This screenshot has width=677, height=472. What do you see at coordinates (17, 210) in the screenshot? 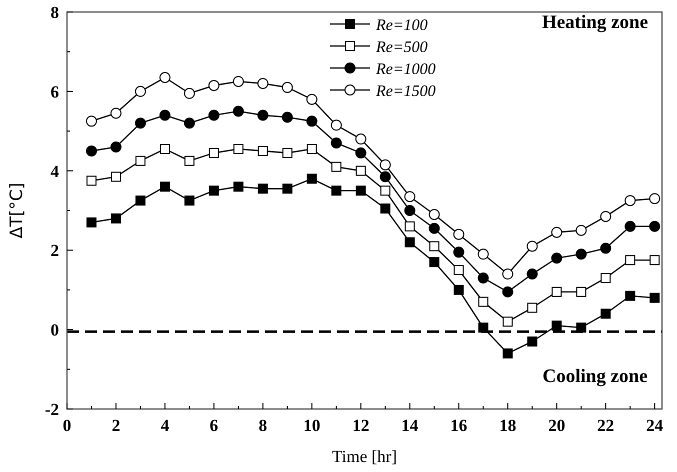
I see `y-axis-title: ΔT[°C]` at bounding box center [17, 210].